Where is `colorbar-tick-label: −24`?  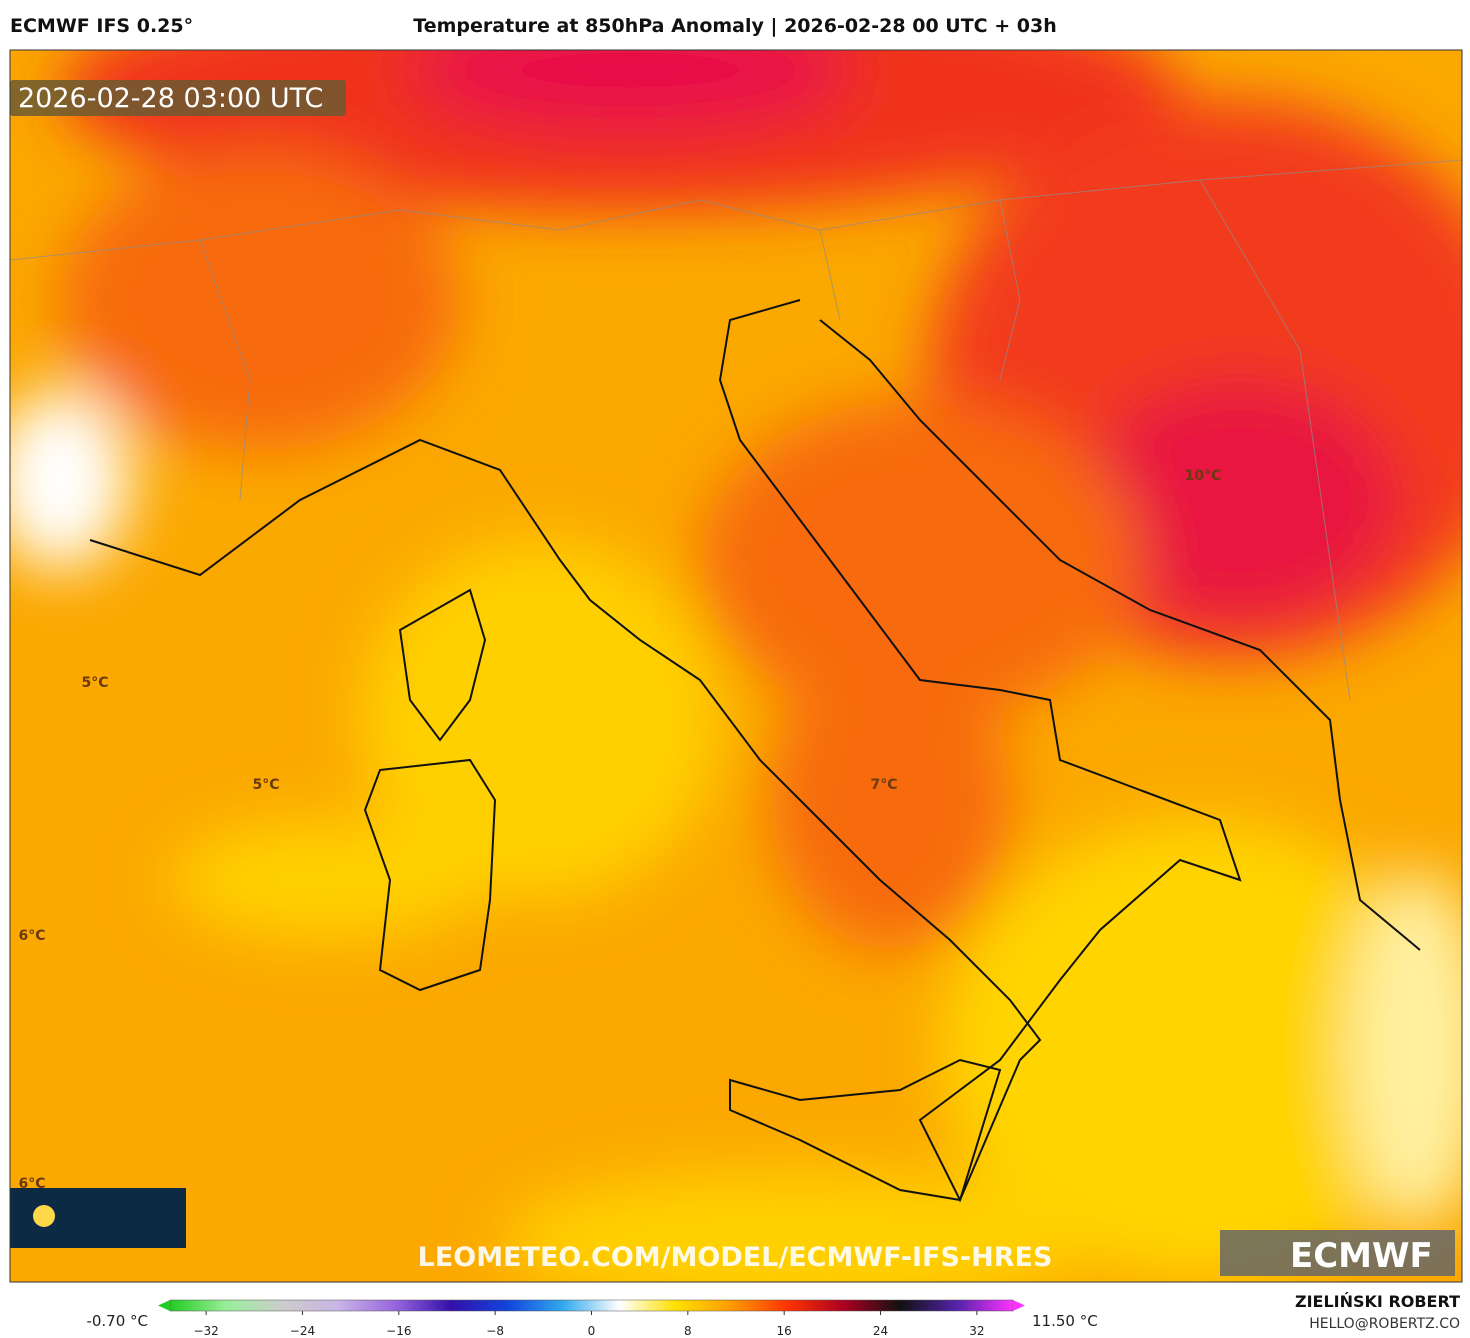
colorbar-tick-label: −24 is located at coordinates (302, 1331).